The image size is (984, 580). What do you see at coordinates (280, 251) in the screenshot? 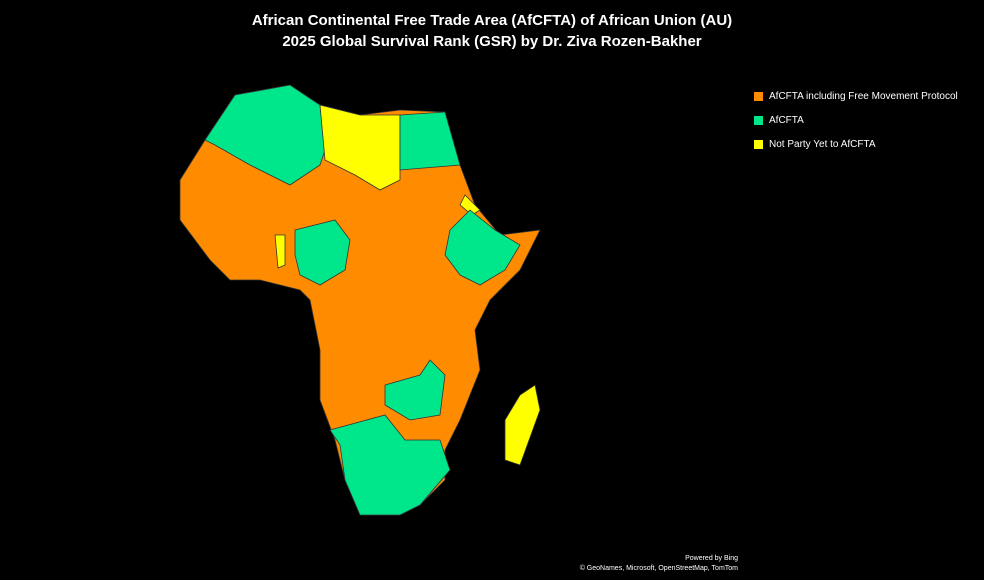
I see `benin` at bounding box center [280, 251].